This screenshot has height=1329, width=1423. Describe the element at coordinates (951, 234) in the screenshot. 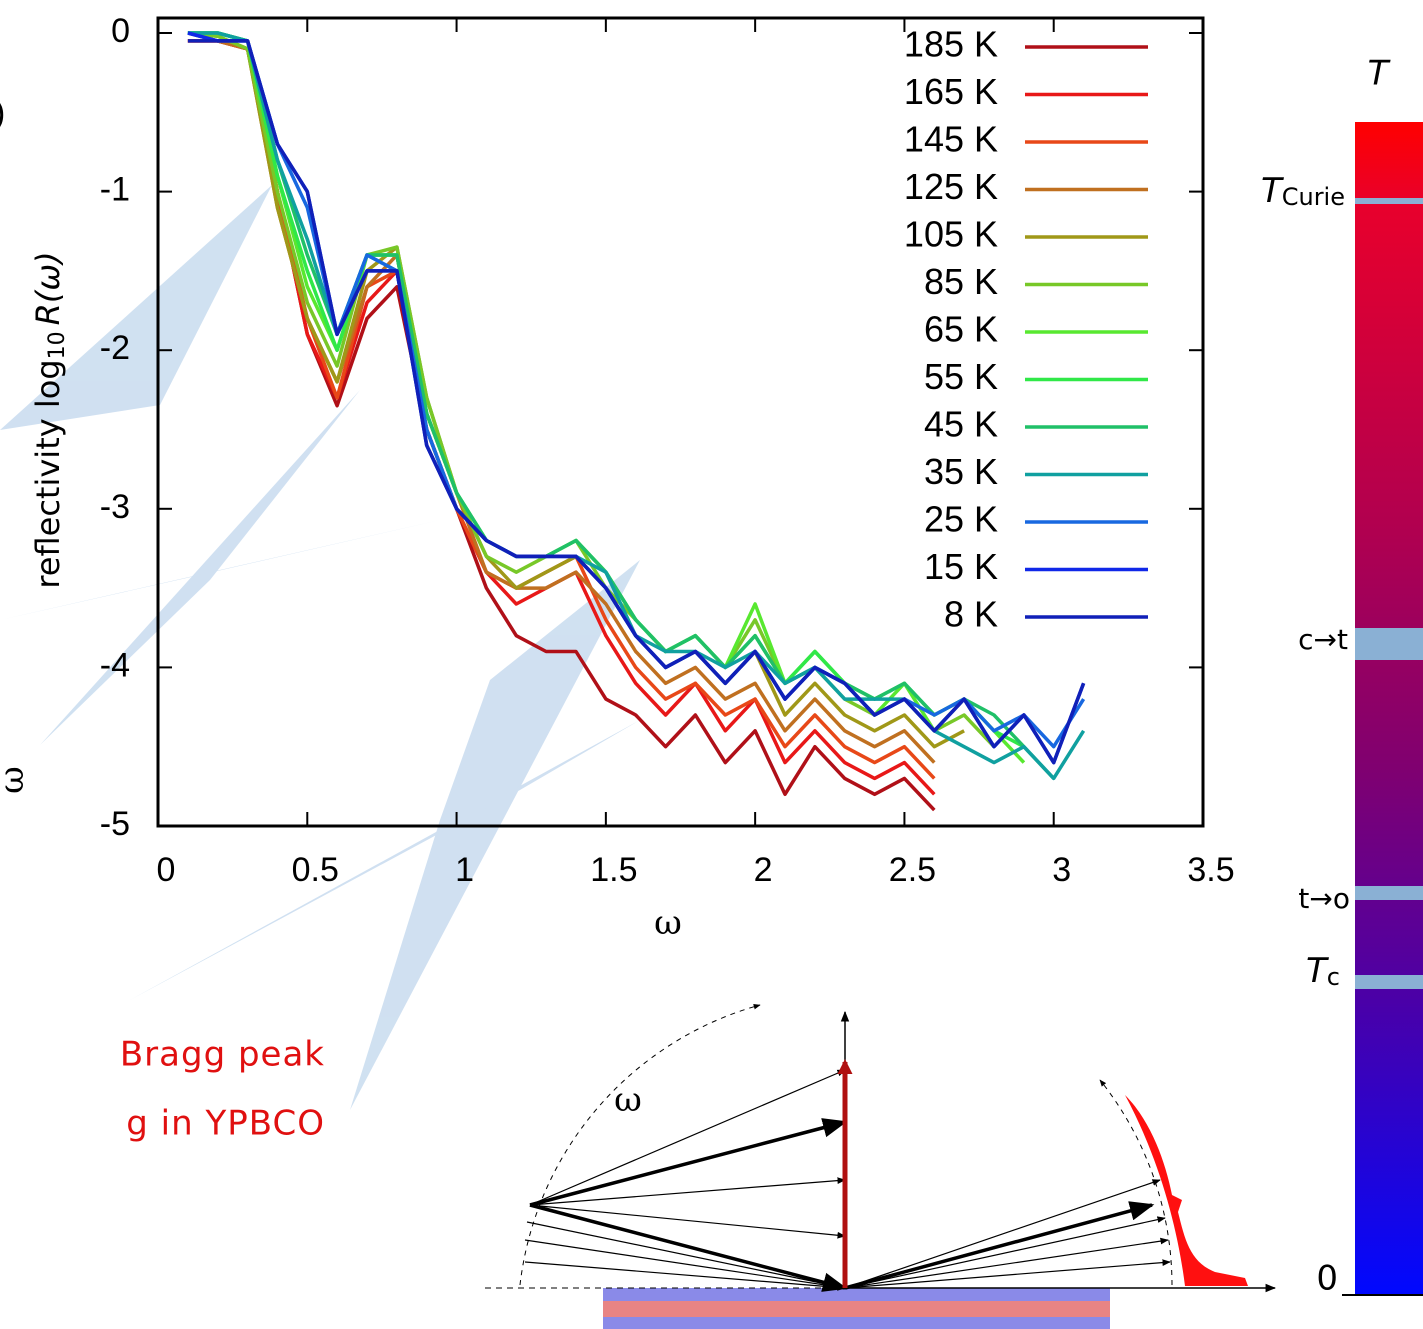

I see `legend-label: 105 K` at that location.